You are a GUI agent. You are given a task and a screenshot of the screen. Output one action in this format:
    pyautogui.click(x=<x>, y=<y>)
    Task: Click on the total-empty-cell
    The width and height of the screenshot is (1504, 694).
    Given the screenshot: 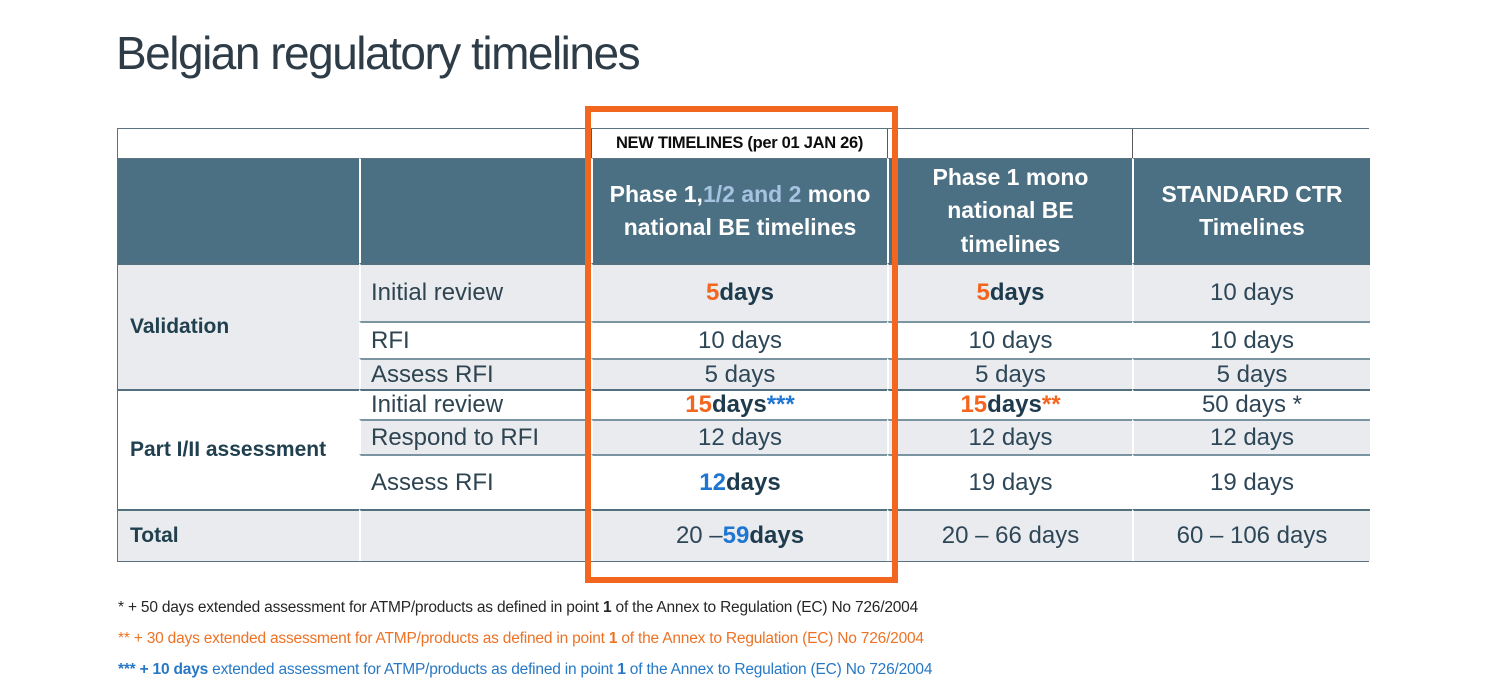 What is the action you would take?
    pyautogui.click(x=475, y=535)
    